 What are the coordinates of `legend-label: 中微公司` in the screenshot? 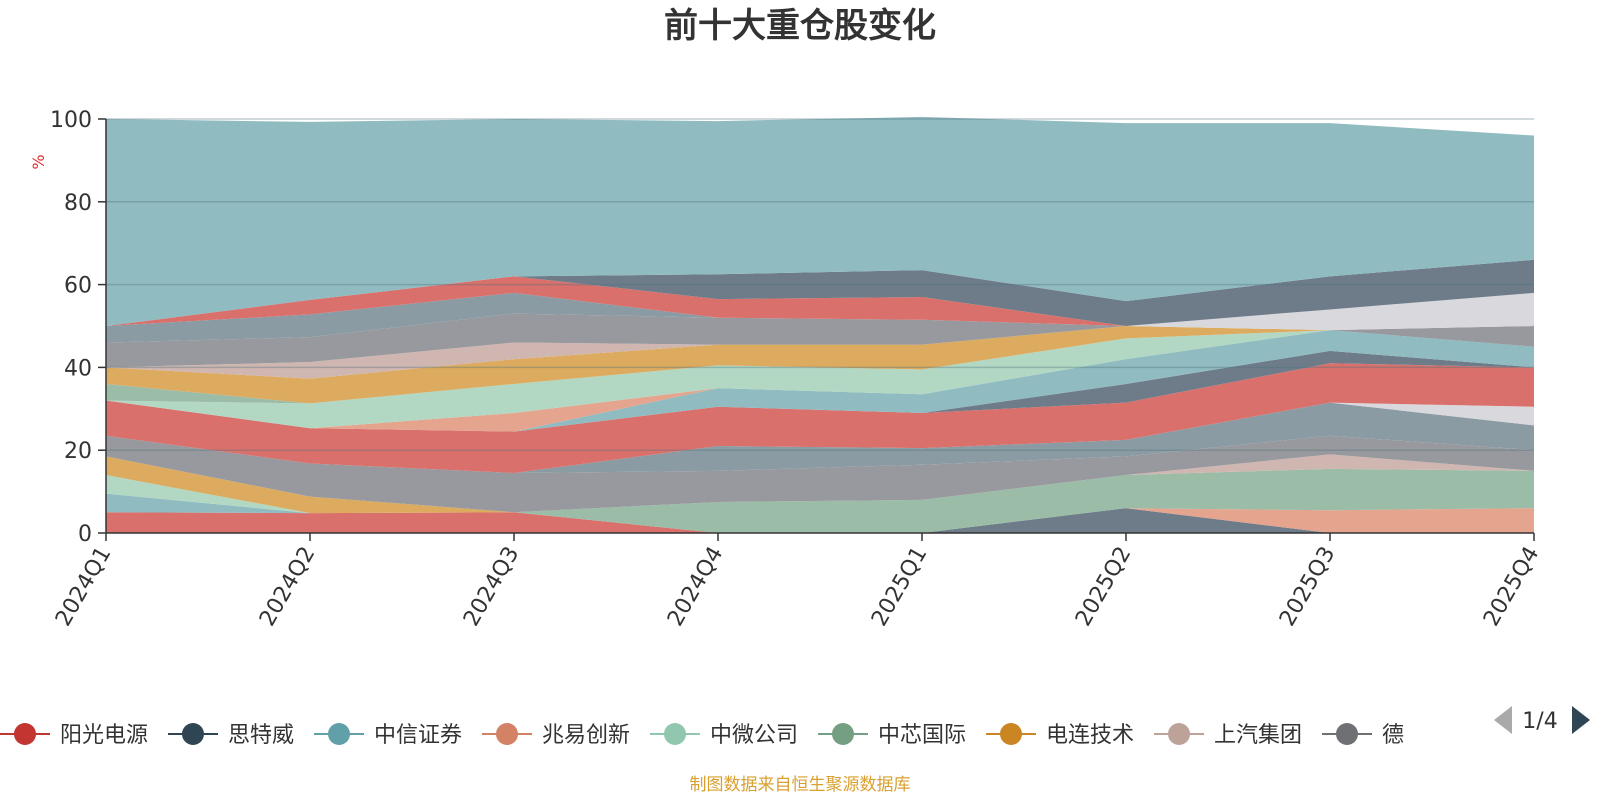 It's located at (754, 735).